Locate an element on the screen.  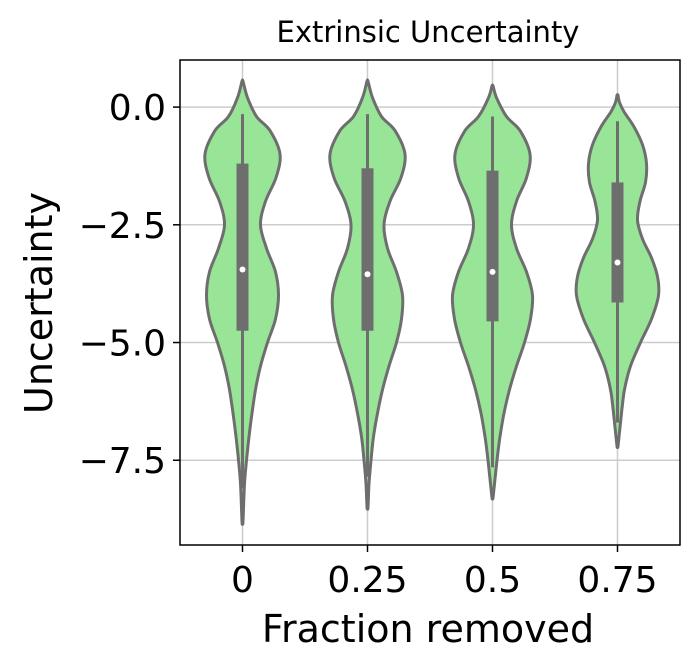
x-tick-label: 0 is located at coordinates (242, 580).